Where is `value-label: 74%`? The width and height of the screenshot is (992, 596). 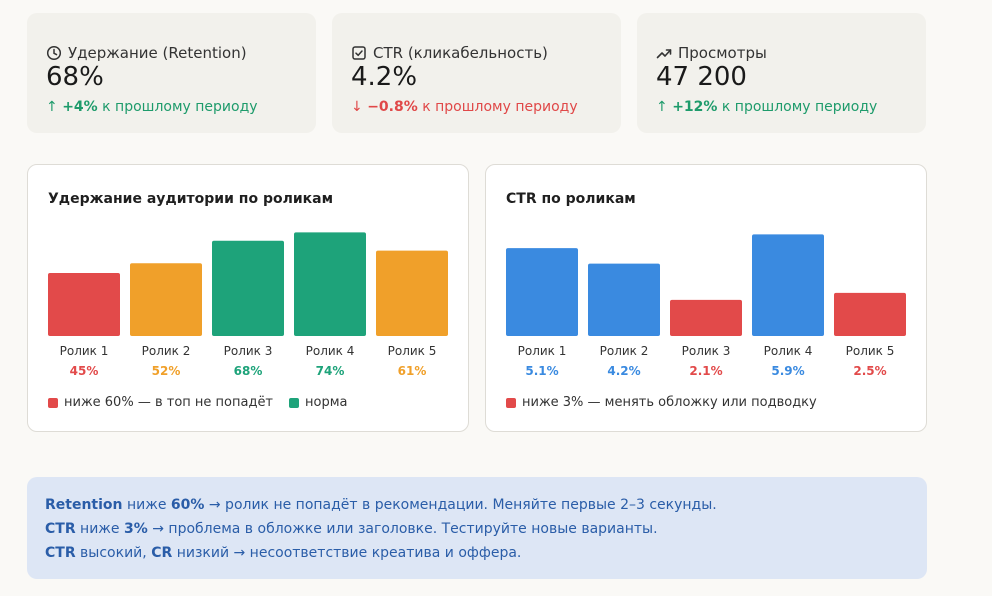 value-label: 74% is located at coordinates (330, 371).